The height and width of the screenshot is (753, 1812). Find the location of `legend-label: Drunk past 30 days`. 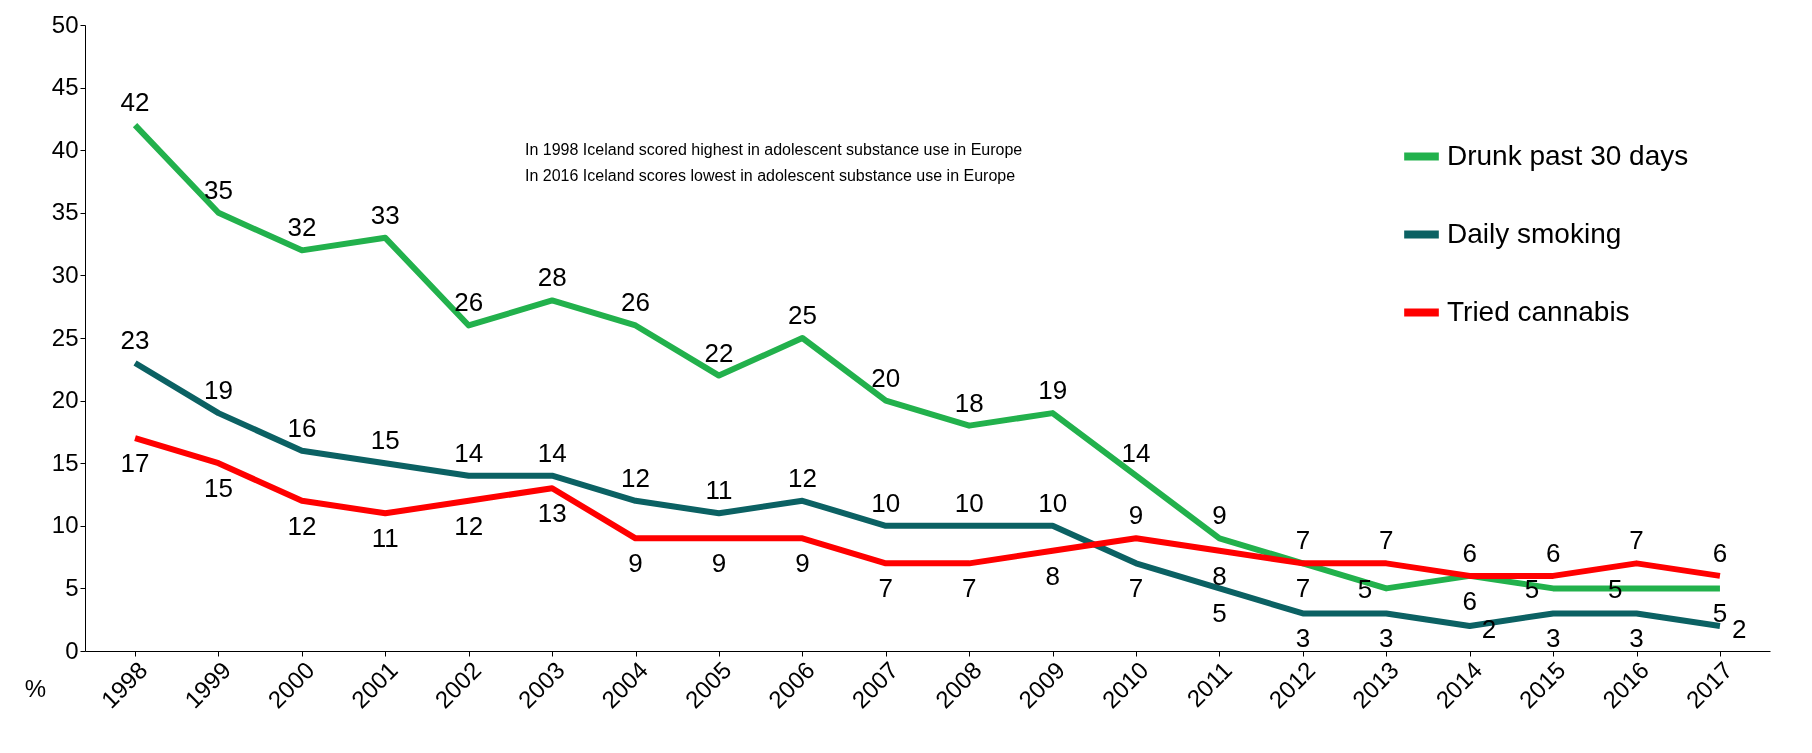

legend-label: Drunk past 30 days is located at coordinates (1568, 155).